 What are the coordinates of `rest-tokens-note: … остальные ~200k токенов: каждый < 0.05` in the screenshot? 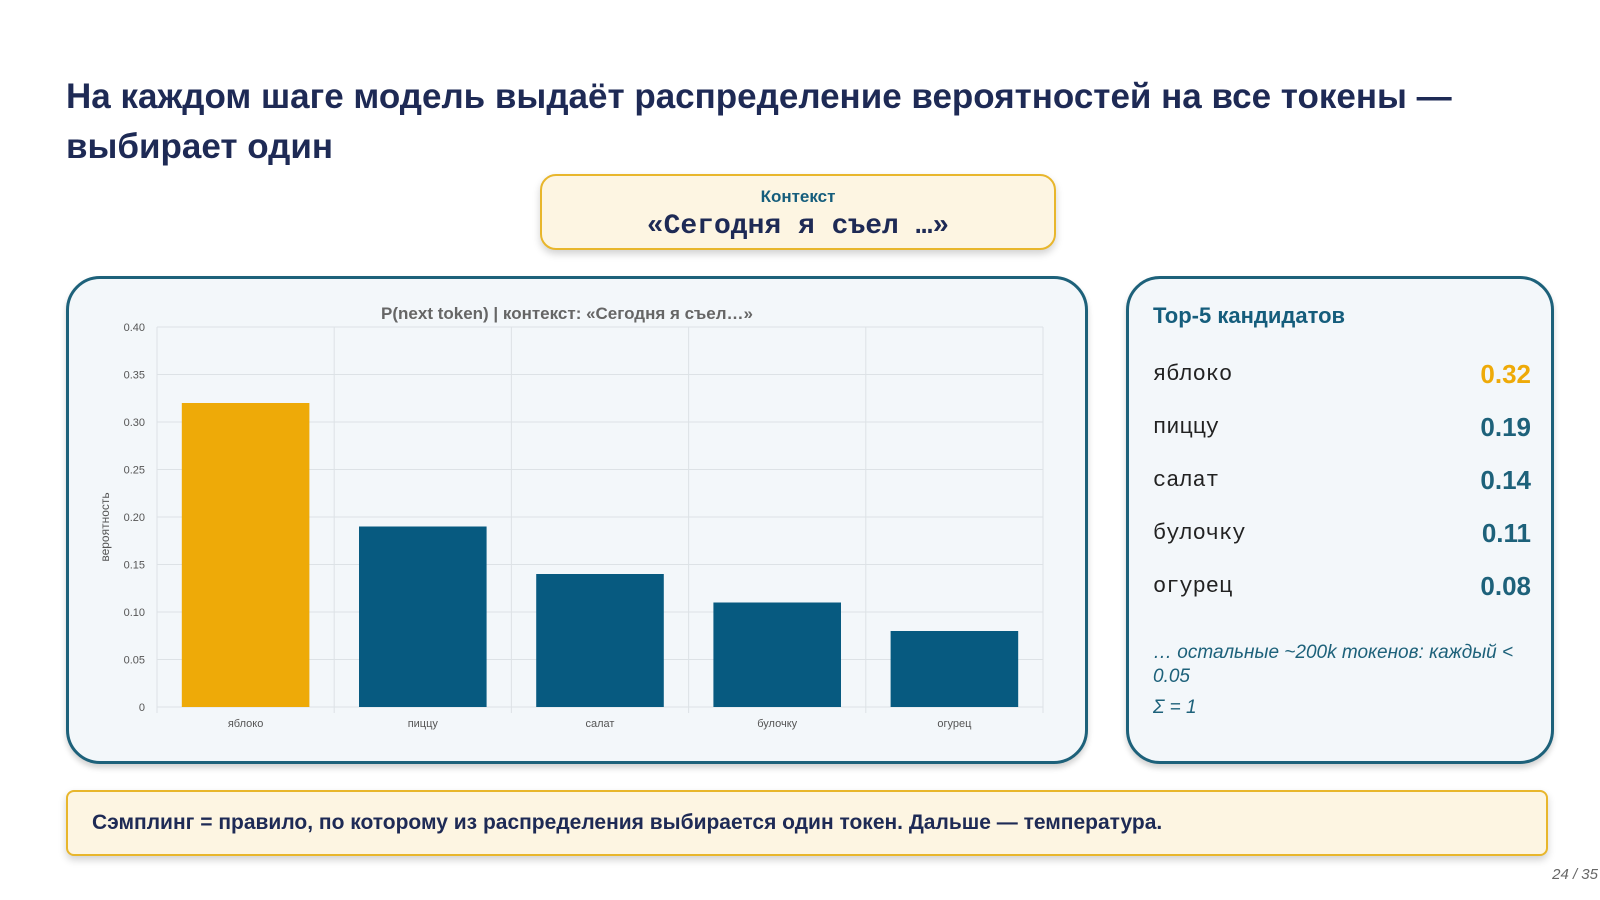 It's located at (1333, 664).